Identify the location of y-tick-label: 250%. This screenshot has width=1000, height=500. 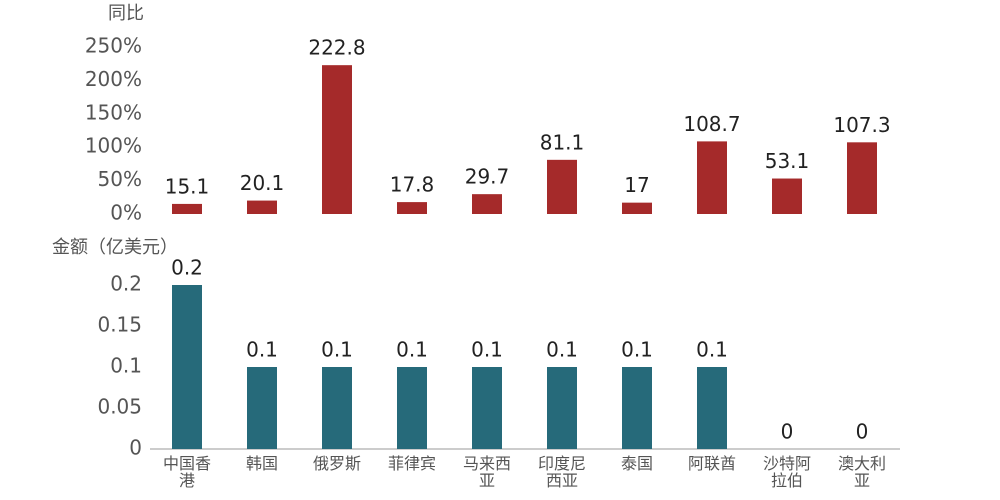
(113, 46).